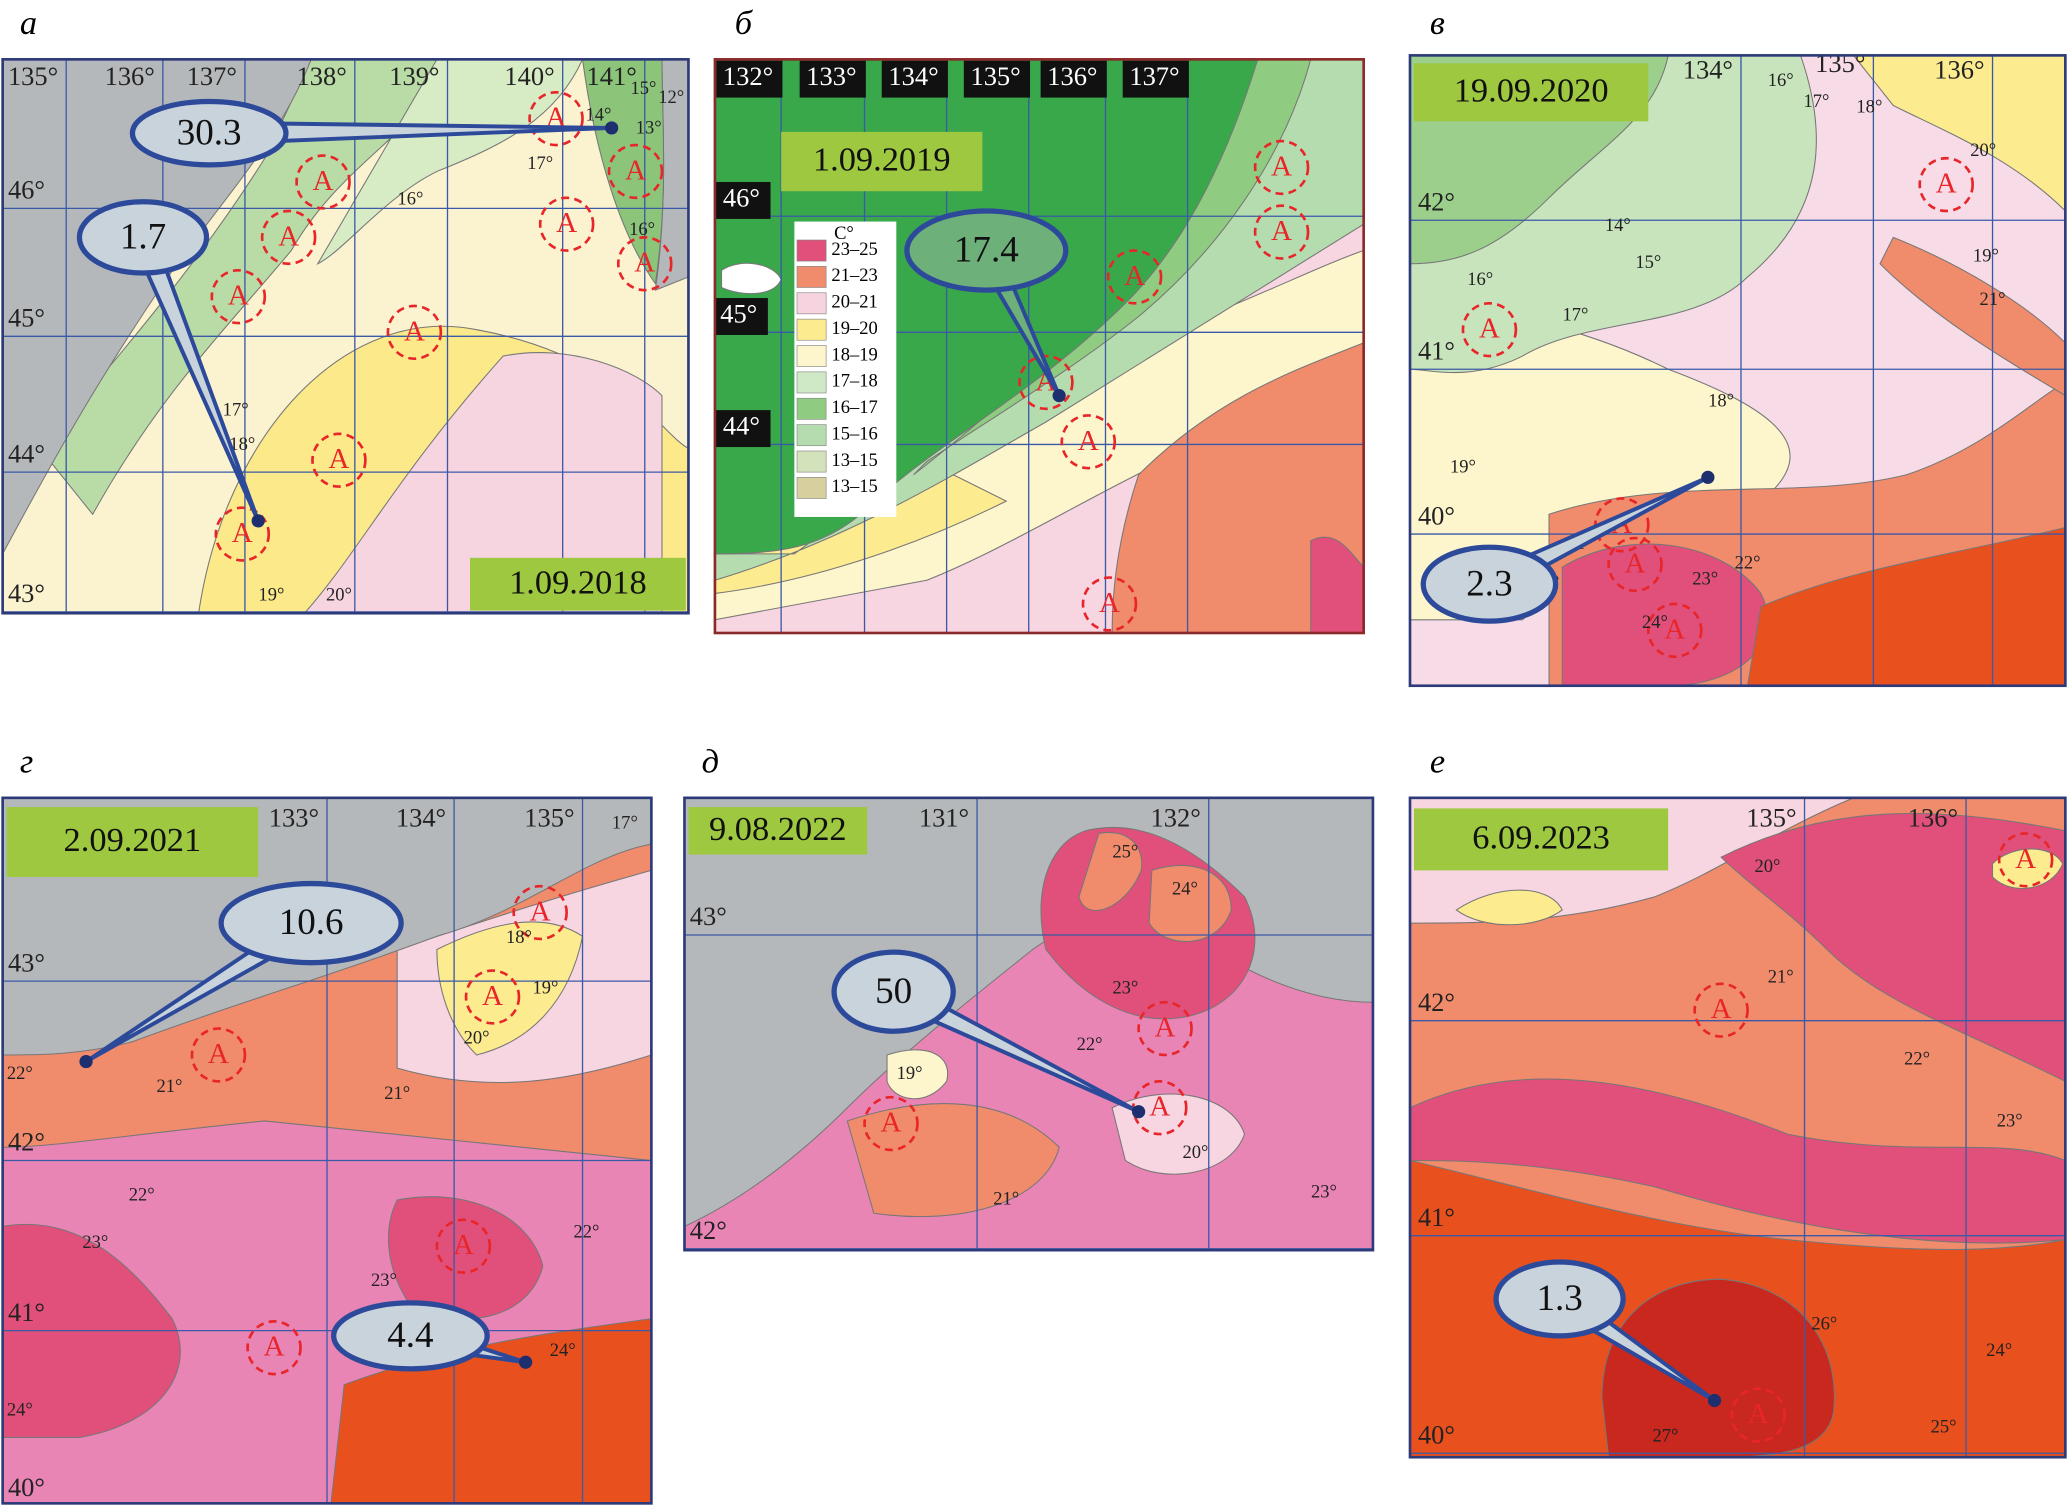 The image size is (2068, 1506). Describe the element at coordinates (26, 453) in the screenshot. I see `latitude-label: 44°` at that location.